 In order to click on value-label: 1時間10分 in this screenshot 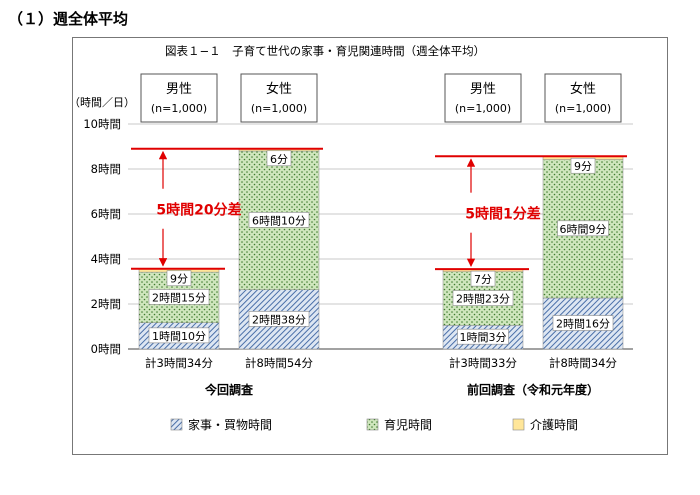, I will do `click(179, 336)`.